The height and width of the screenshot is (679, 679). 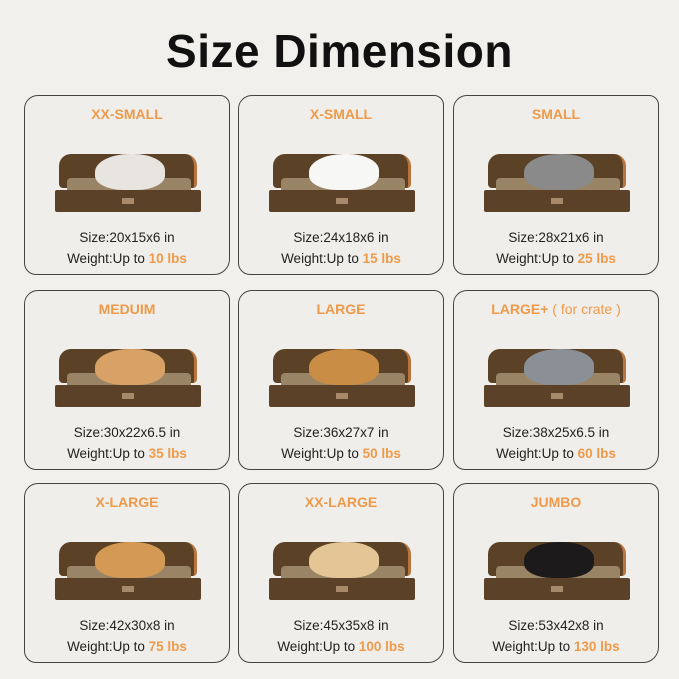 I want to click on size-text: Size:45x35x8 in, so click(x=341, y=625).